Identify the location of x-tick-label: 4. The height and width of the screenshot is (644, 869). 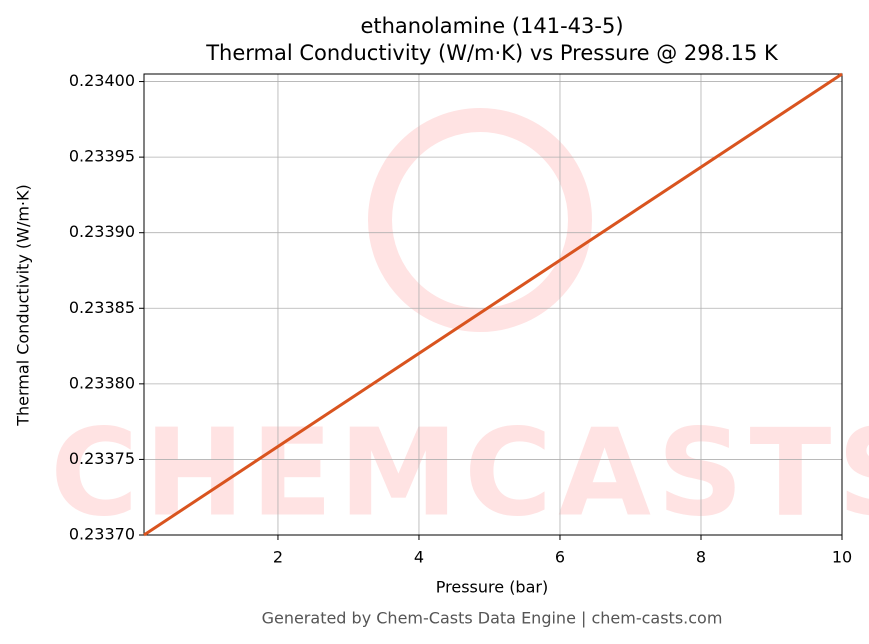
(419, 557).